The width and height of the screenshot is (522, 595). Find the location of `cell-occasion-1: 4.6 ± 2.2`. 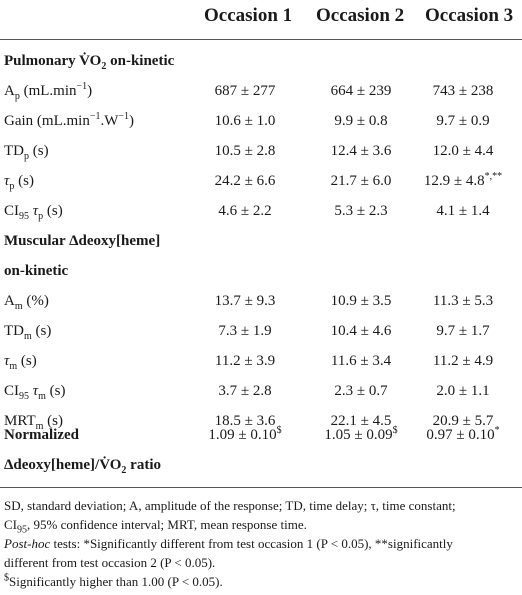

cell-occasion-1: 4.6 ± 2.2 is located at coordinates (245, 211).